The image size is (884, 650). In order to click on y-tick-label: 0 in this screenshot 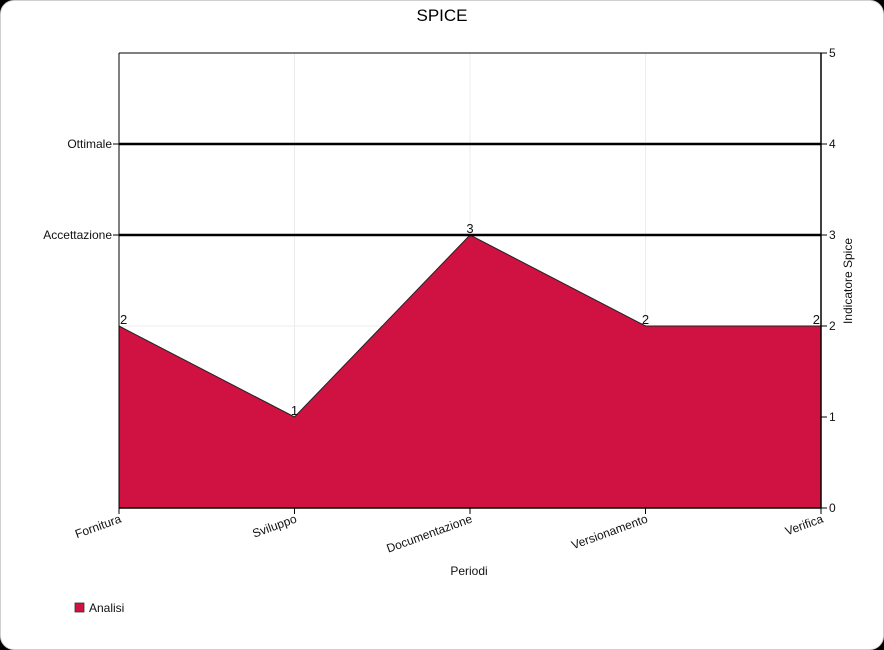, I will do `click(832, 508)`.